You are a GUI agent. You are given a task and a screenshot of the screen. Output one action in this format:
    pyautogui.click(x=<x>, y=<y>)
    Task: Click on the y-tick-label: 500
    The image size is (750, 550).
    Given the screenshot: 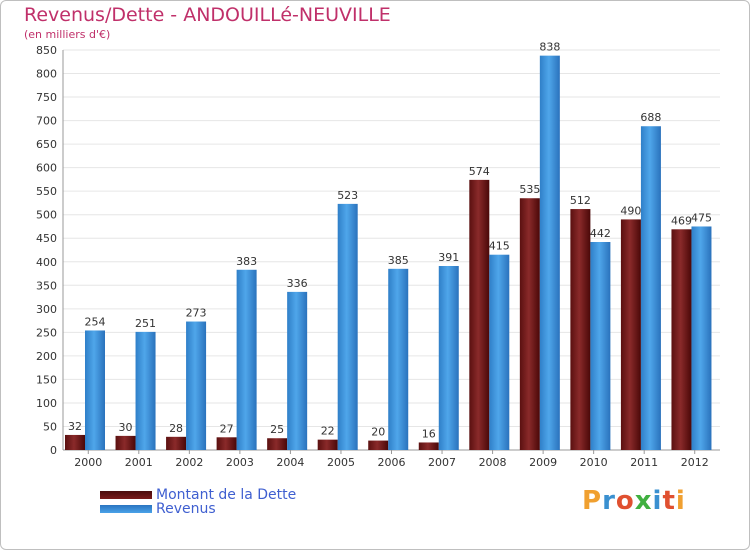 What is the action you would take?
    pyautogui.click(x=46, y=215)
    